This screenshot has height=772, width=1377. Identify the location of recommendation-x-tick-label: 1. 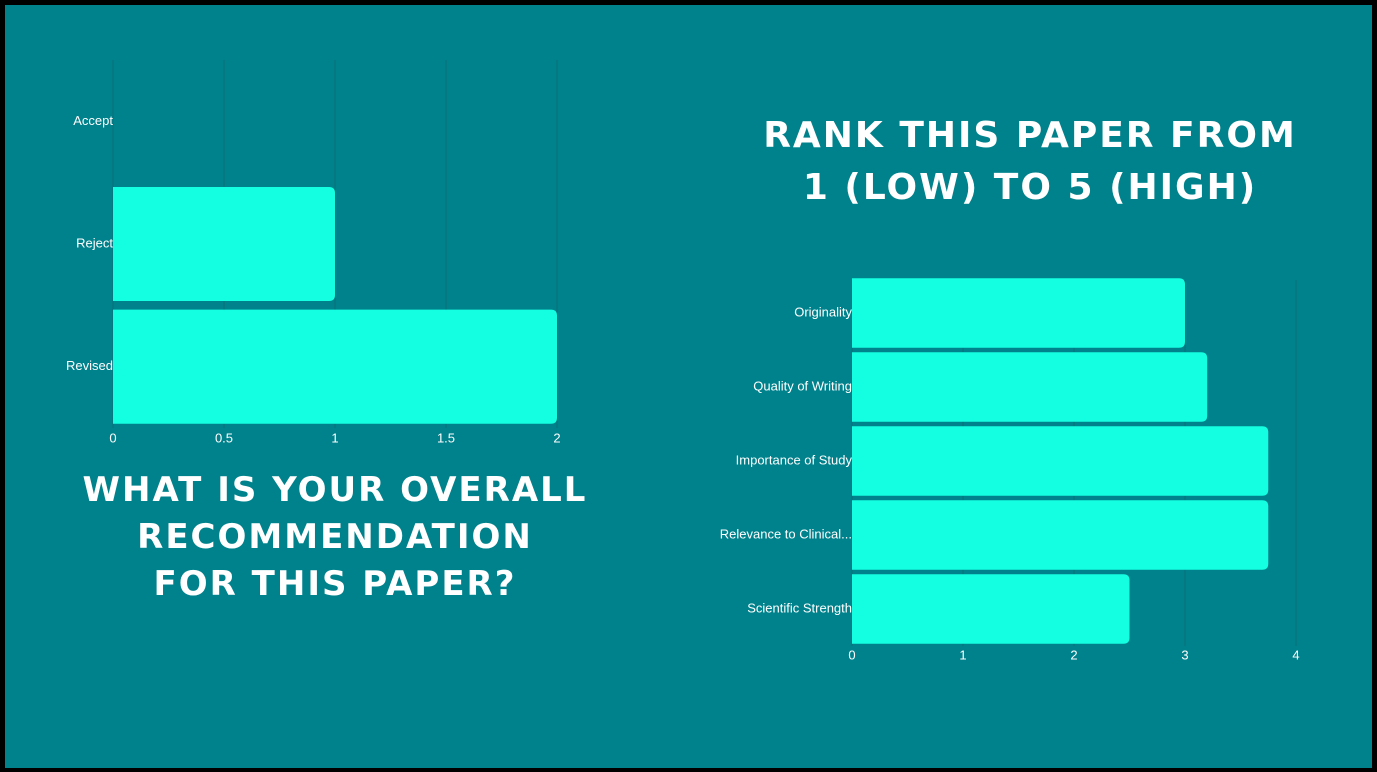
(334, 437).